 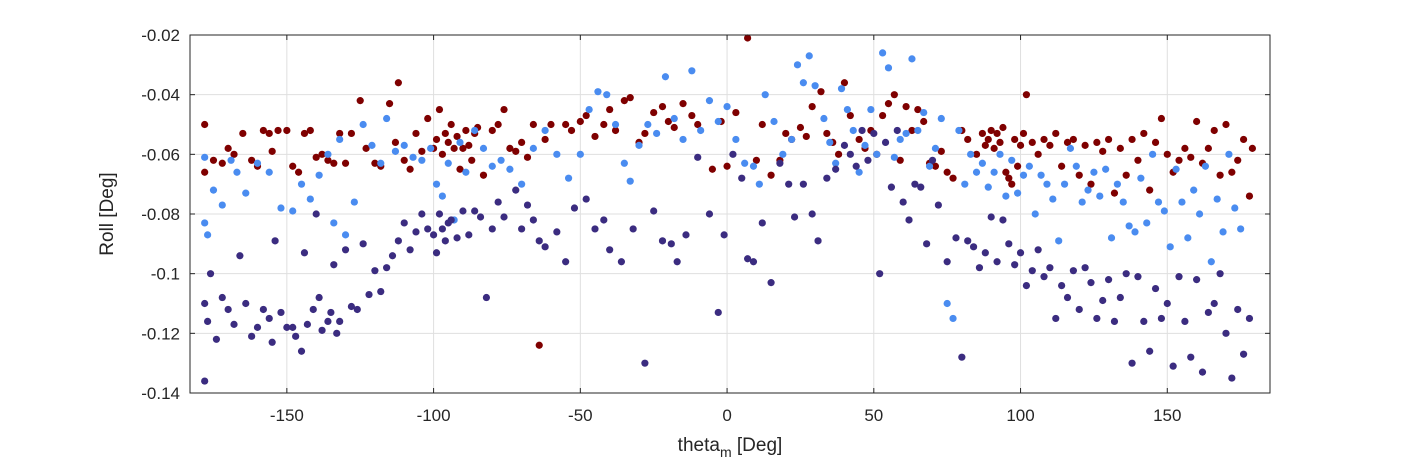 What do you see at coordinates (757, 445) in the screenshot?
I see `x-axis-label-unit: [Deg]` at bounding box center [757, 445].